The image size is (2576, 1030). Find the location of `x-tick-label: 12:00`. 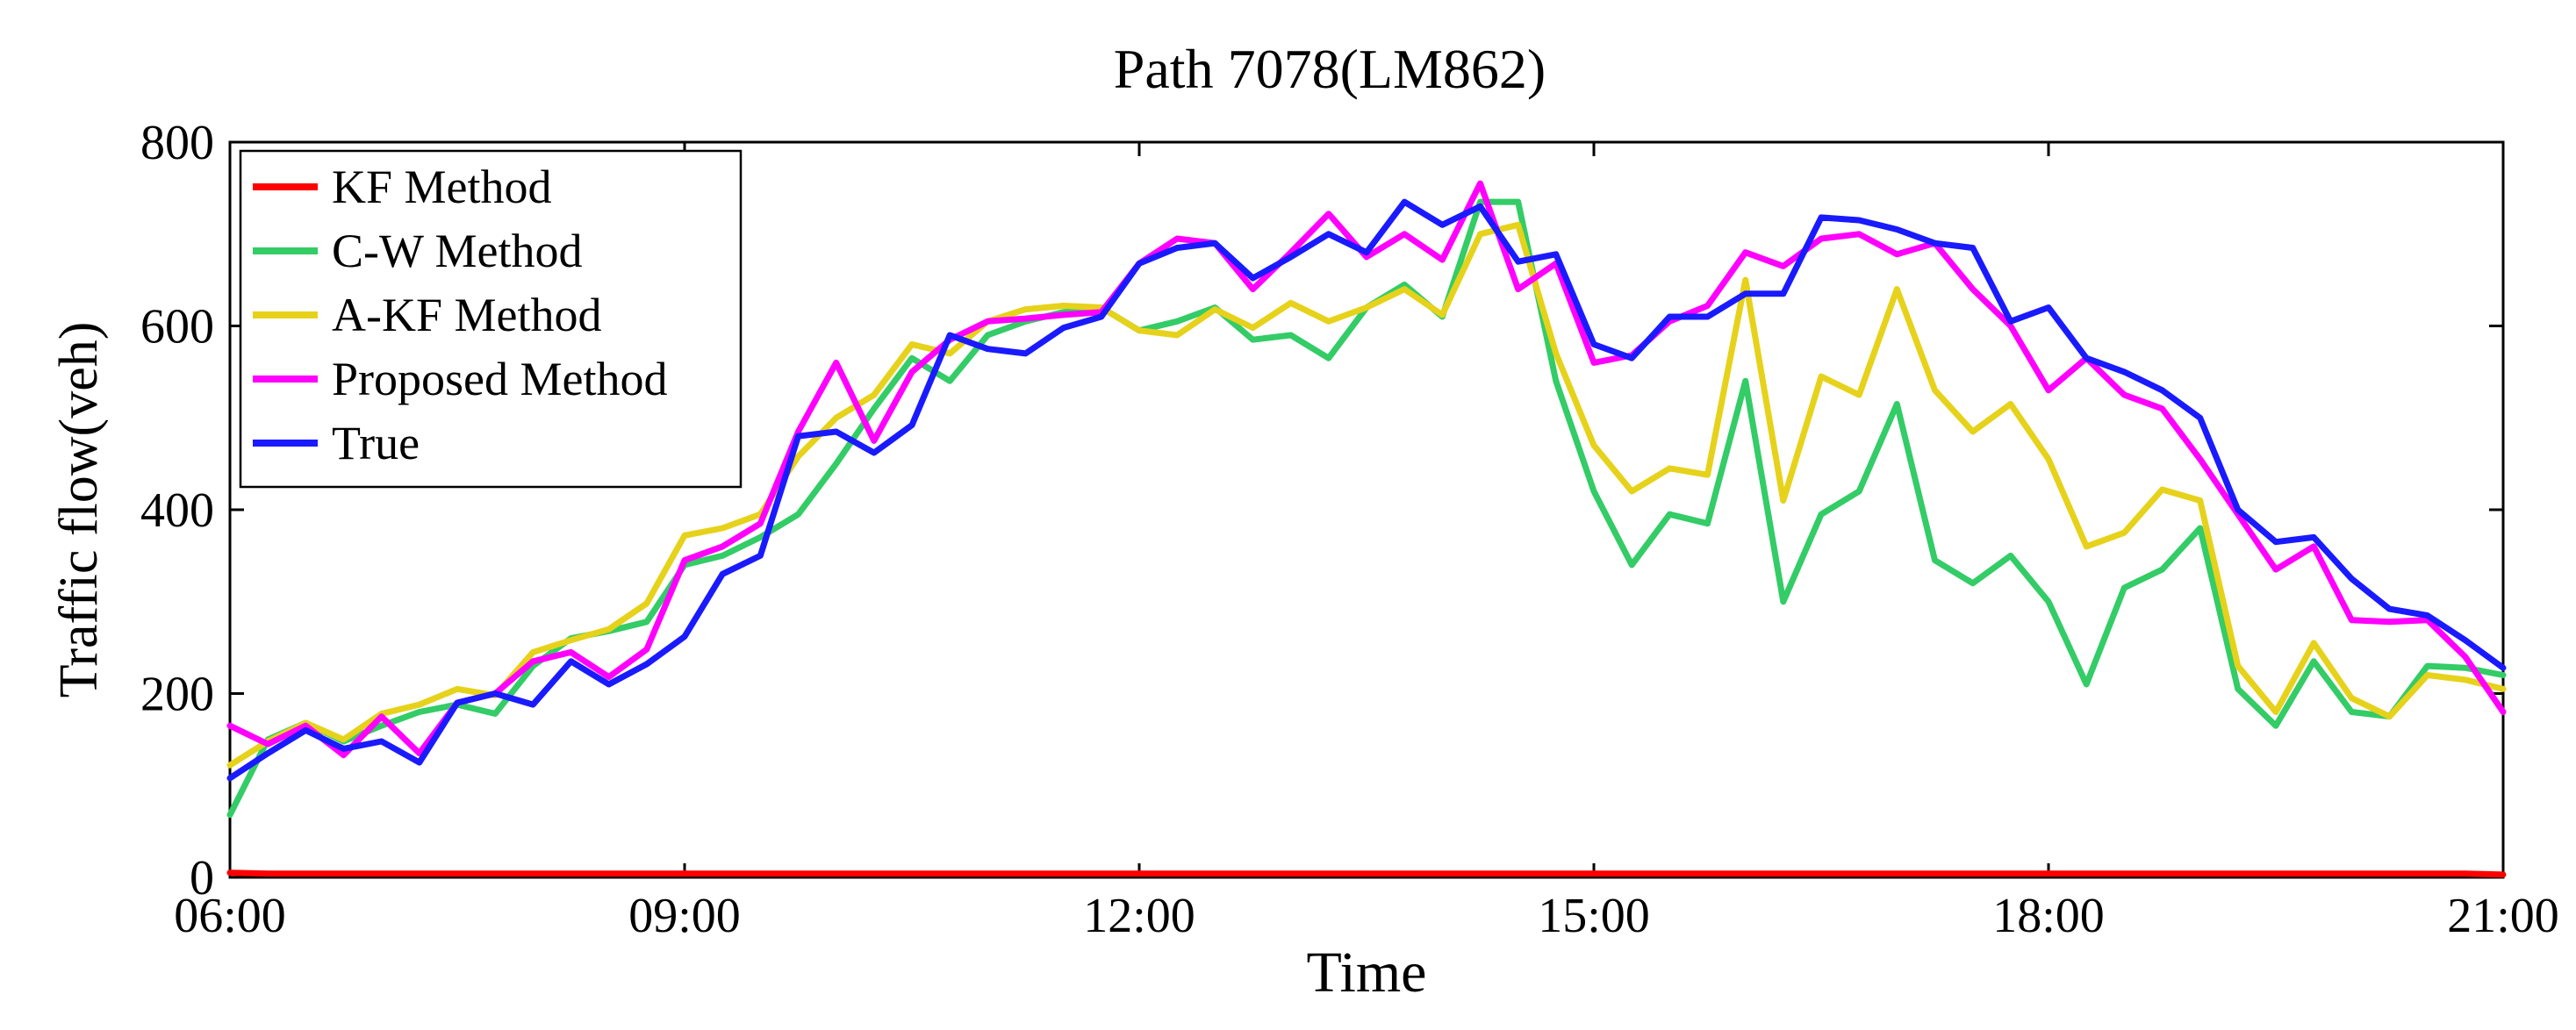

x-tick-label: 12:00 is located at coordinates (1139, 916).